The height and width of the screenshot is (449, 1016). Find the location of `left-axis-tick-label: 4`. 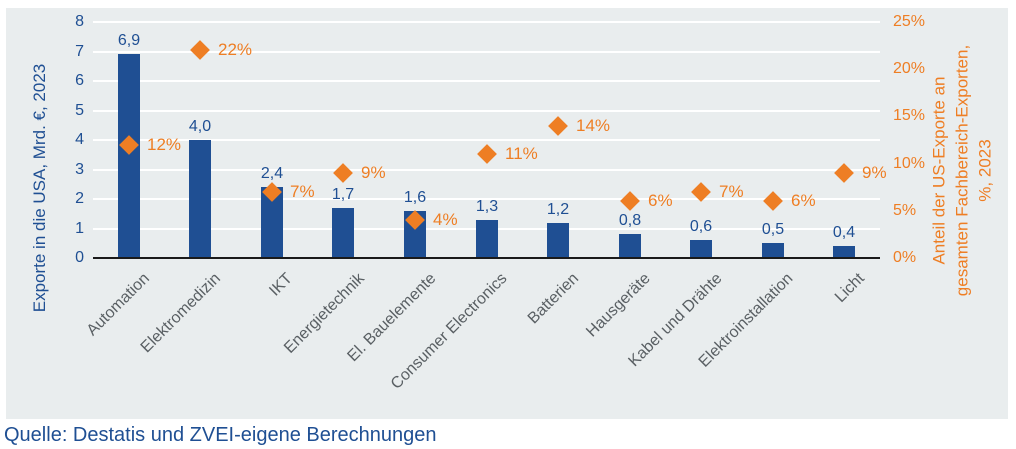

left-axis-tick-label: 4 is located at coordinates (79, 139).